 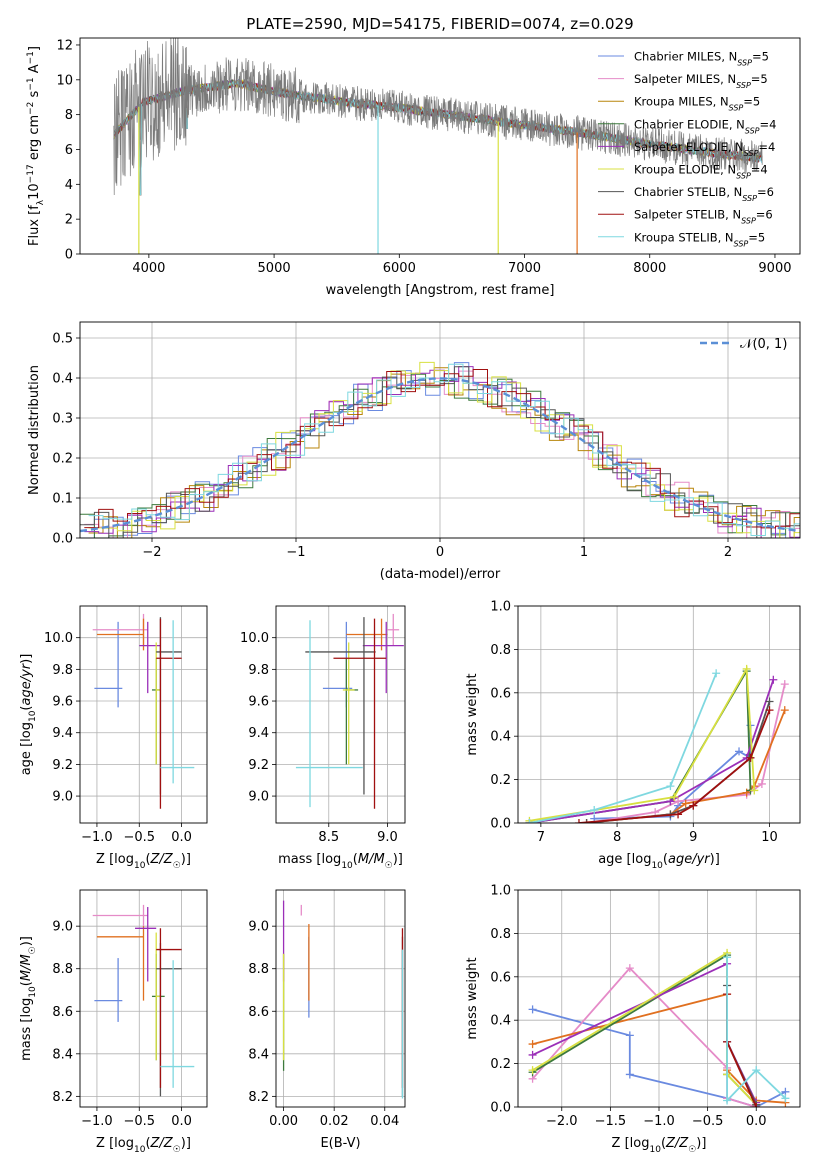 What do you see at coordinates (584, 552) in the screenshot?
I see `x-tick-label: 1` at bounding box center [584, 552].